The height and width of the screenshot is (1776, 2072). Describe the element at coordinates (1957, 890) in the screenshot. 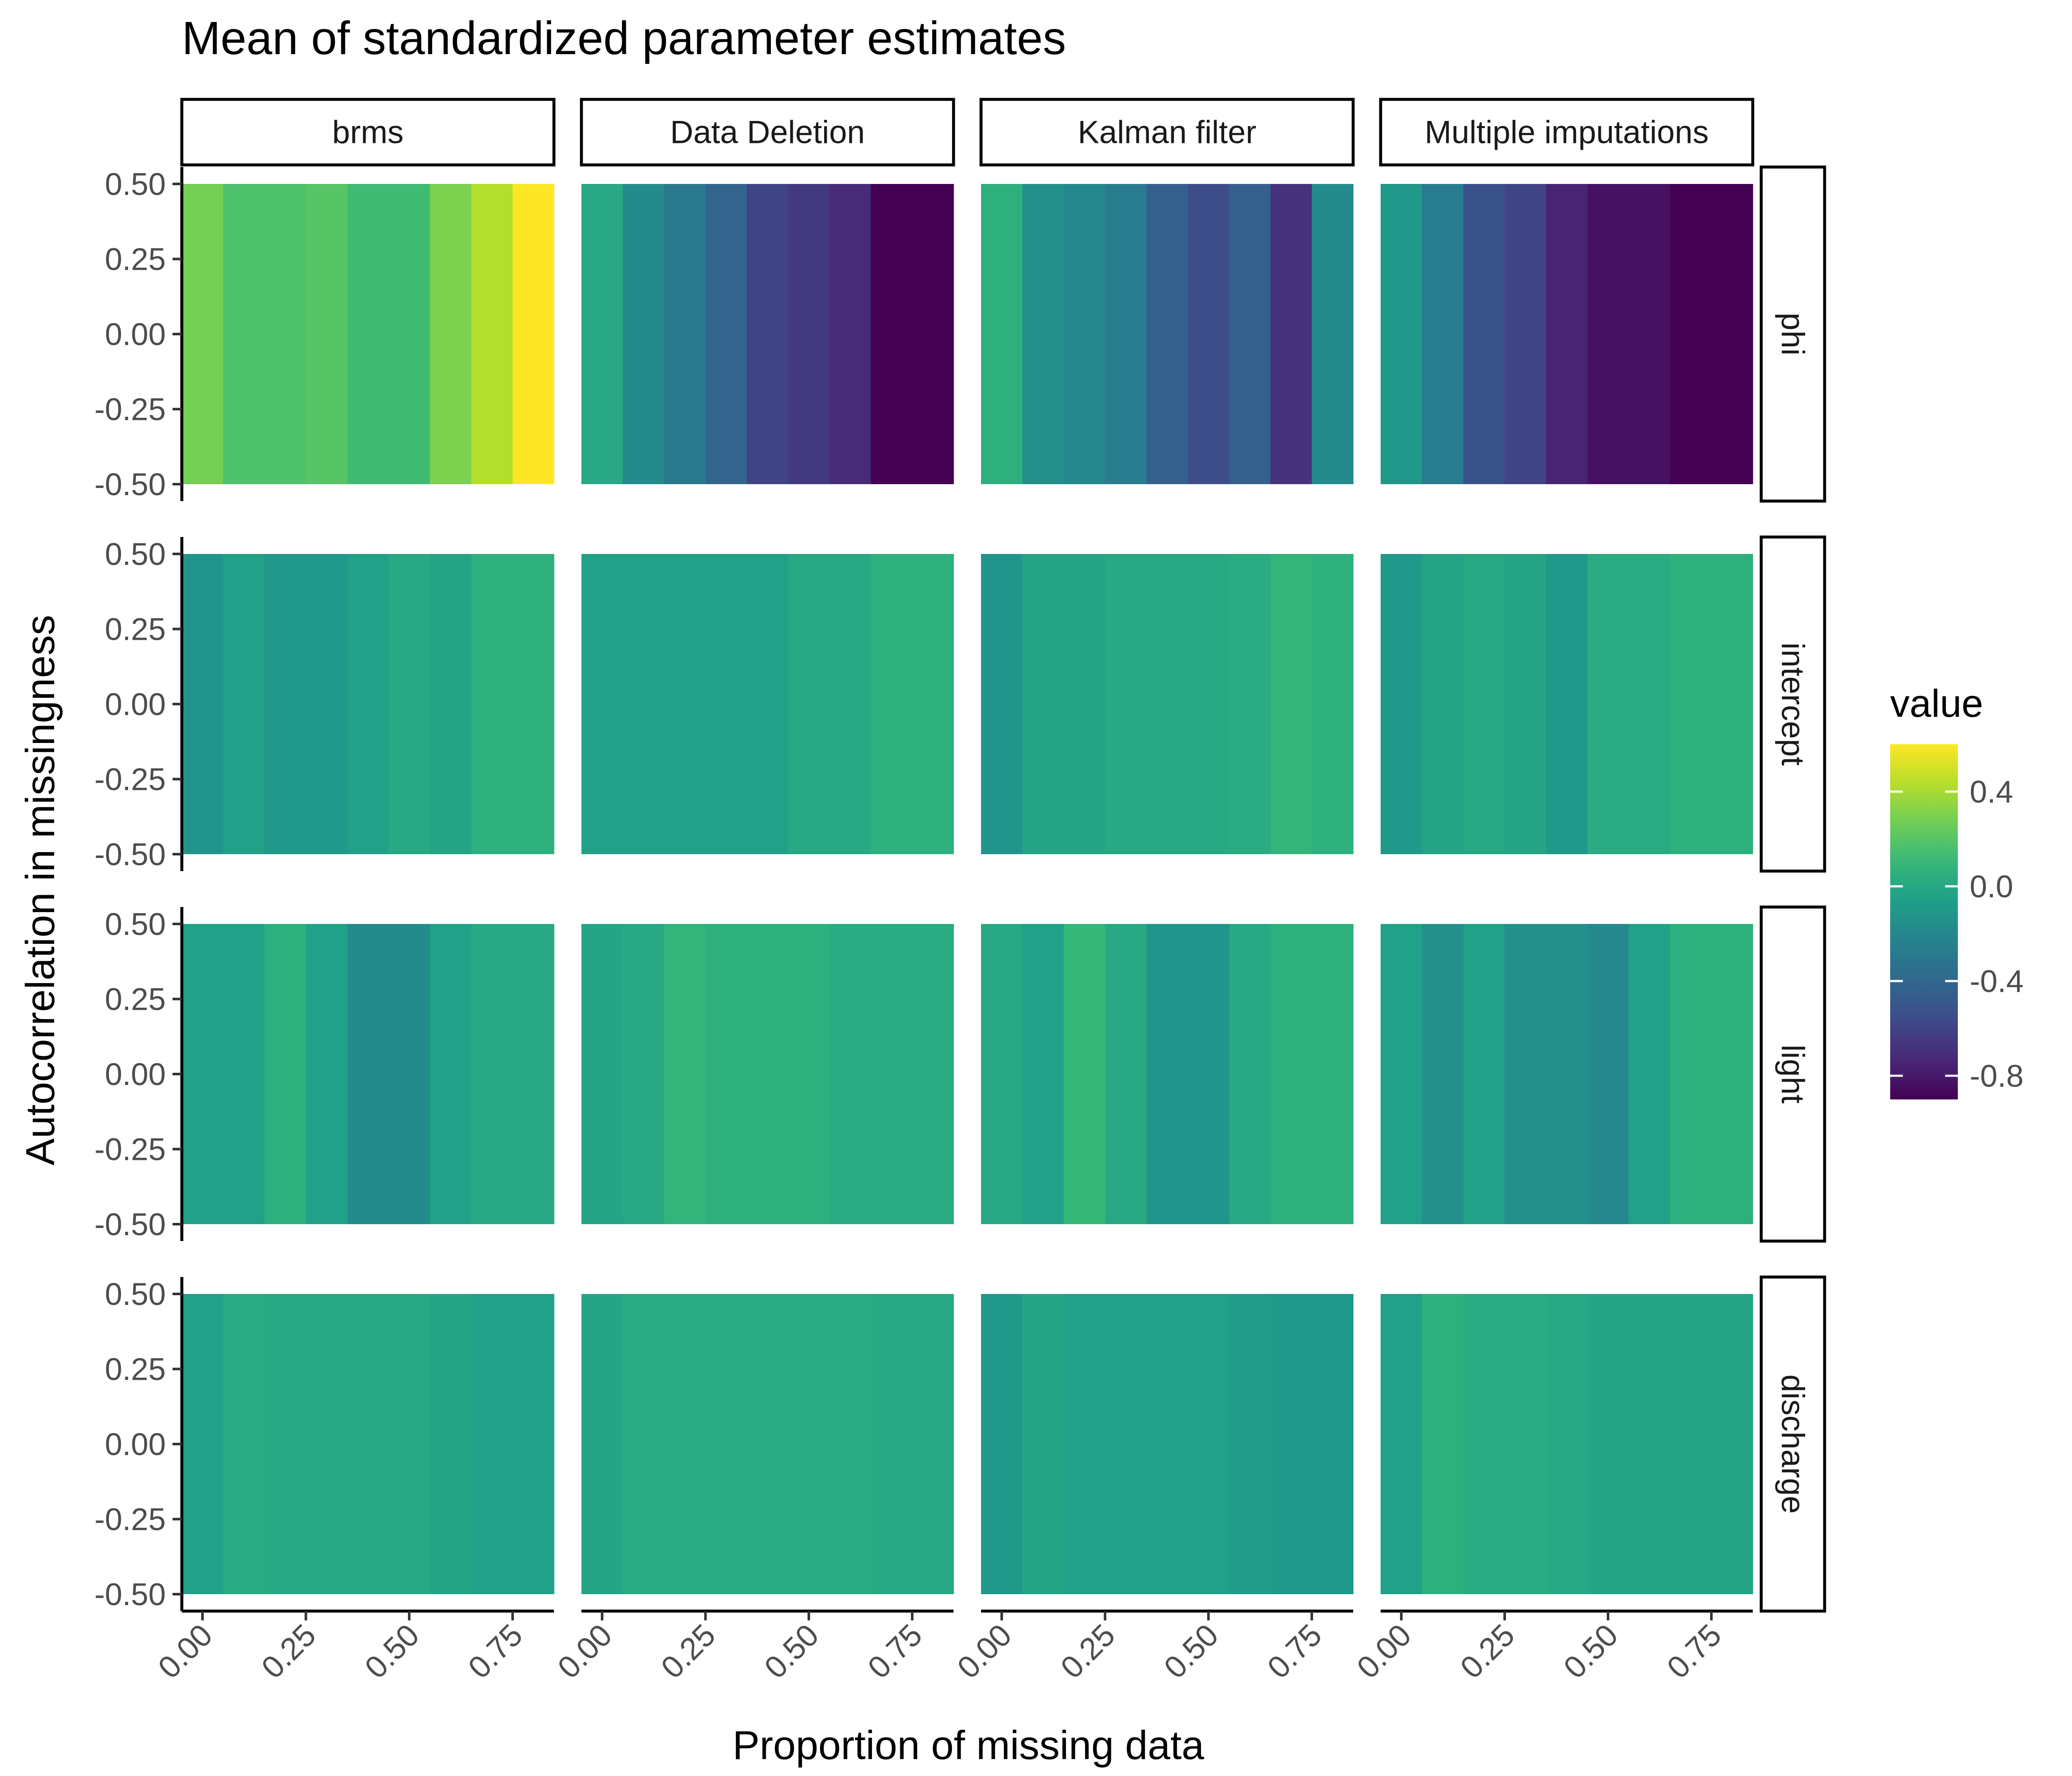

I see `legend: value 0.4 0.0 -0.4 -0.8` at that location.